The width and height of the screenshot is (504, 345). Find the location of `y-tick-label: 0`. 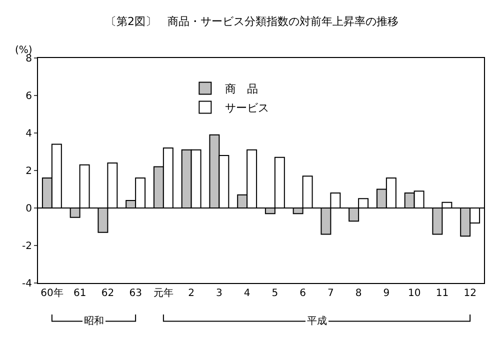

y-tick-label: 0 is located at coordinates (29, 209).